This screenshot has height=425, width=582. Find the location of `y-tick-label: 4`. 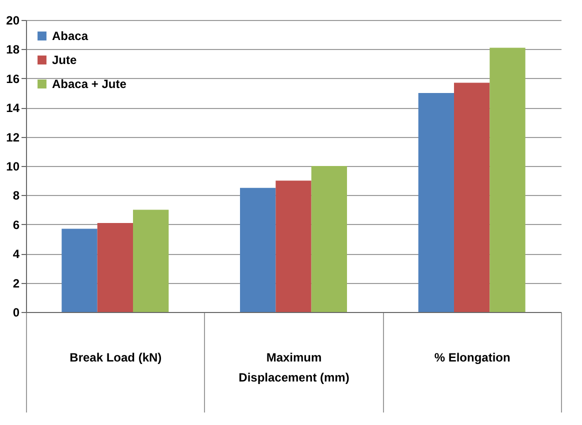

y-tick-label: 4 is located at coordinates (16, 254).